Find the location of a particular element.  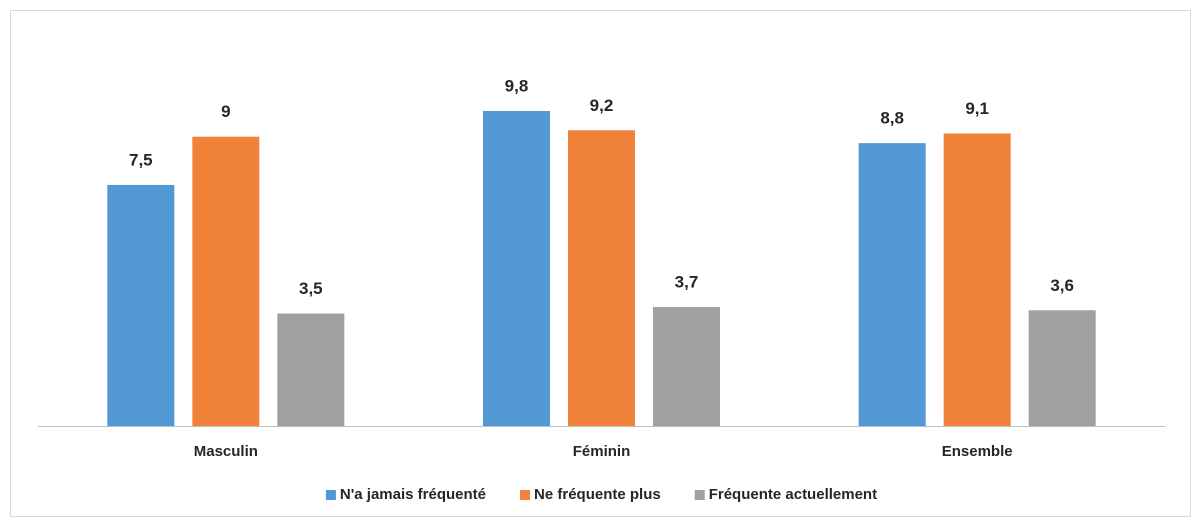

legend-label: Ne fréquente plus is located at coordinates (597, 494).